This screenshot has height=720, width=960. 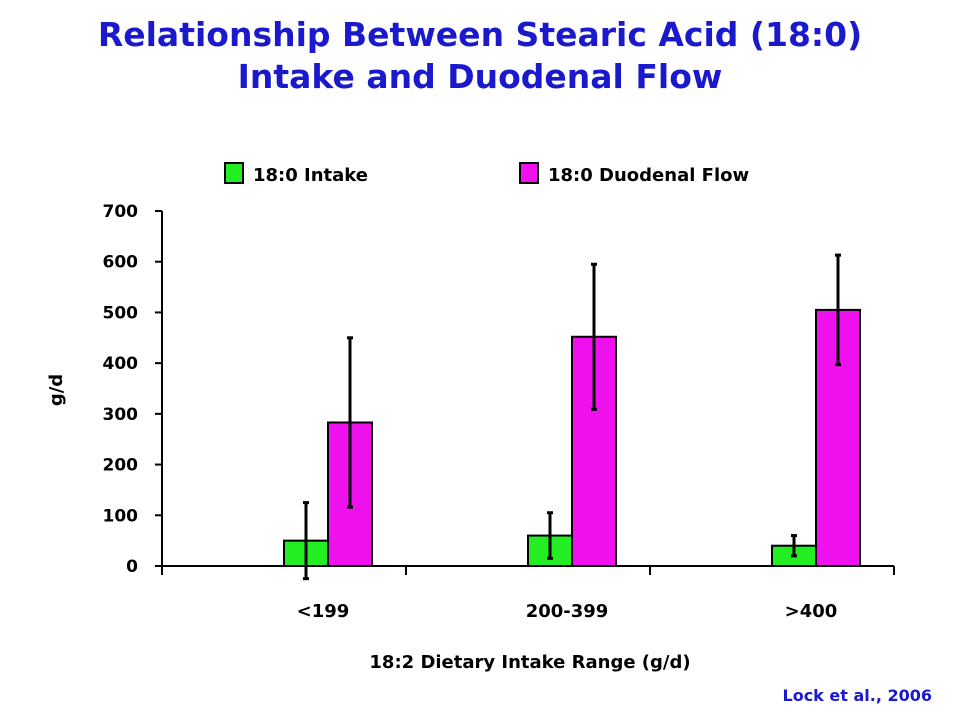 I want to click on chart-title-line-2: Intake and Duodenal Flow, so click(x=480, y=76).